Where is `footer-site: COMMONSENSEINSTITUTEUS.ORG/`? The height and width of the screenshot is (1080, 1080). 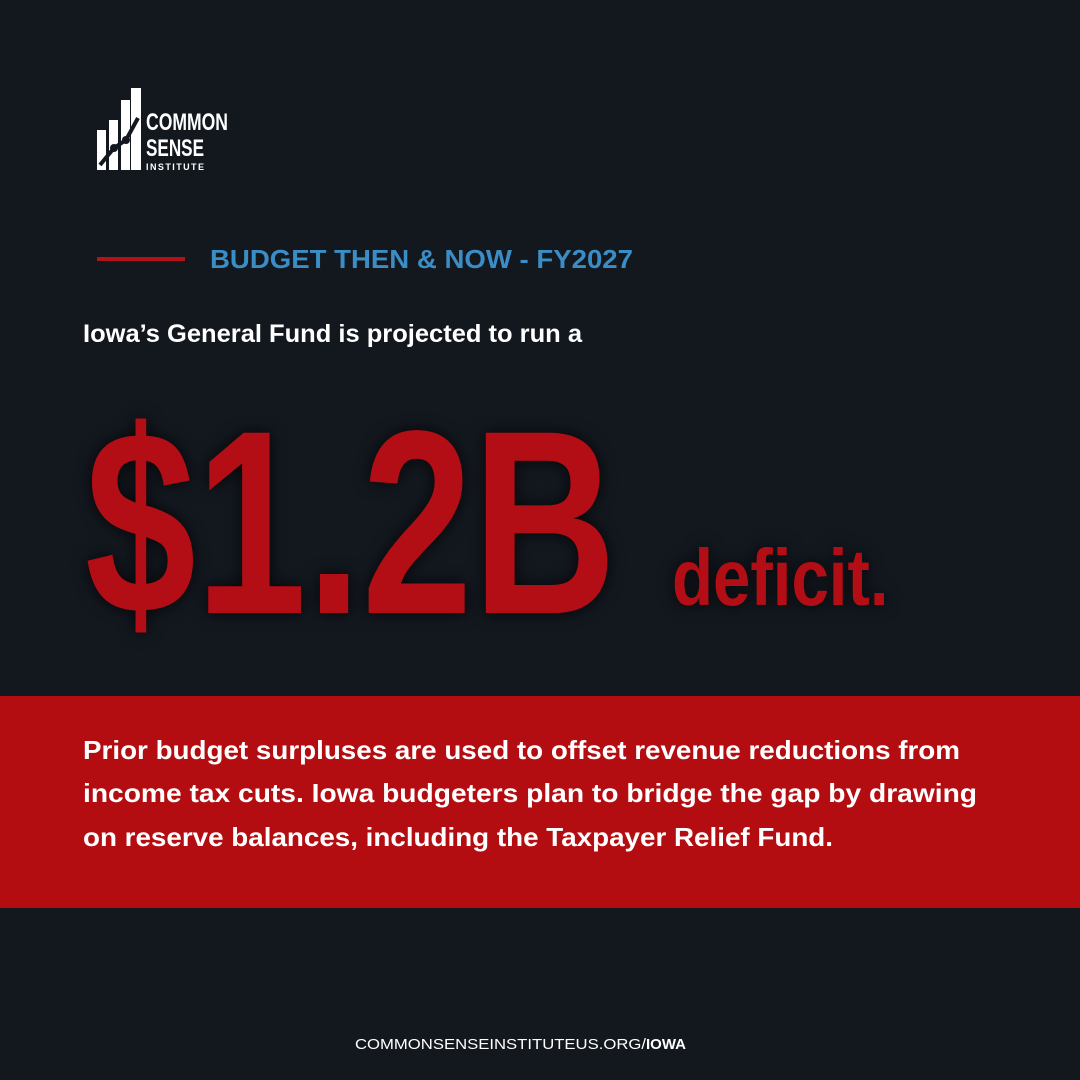 footer-site: COMMONSENSEINSTITUTEUS.ORG/ is located at coordinates (501, 1044).